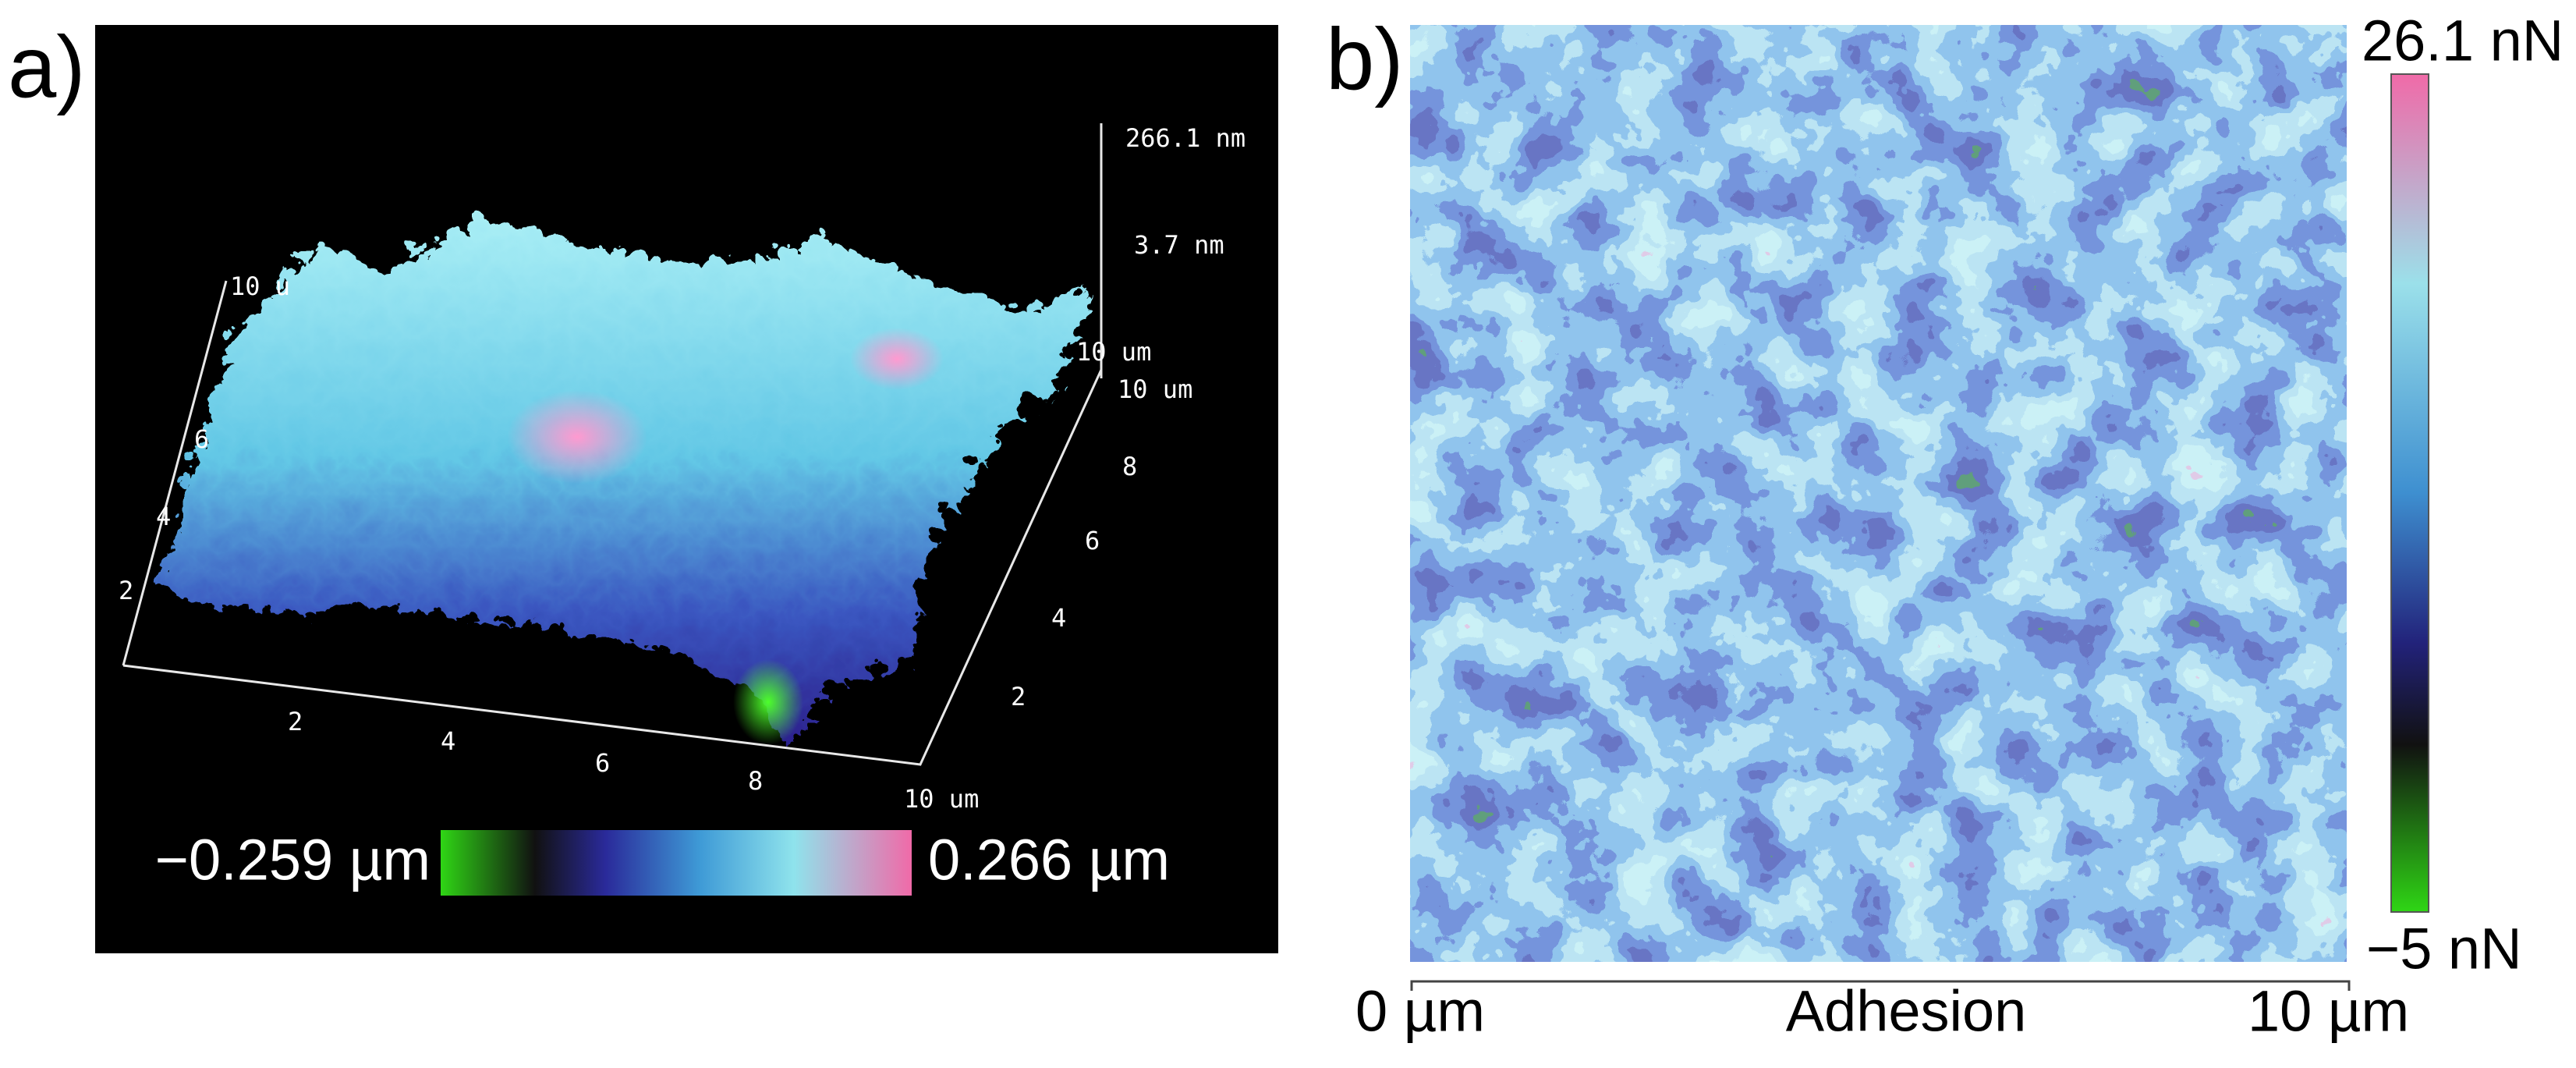 The width and height of the screenshot is (2576, 1068). Describe the element at coordinates (1365, 59) in the screenshot. I see `panel-label: b)` at that location.